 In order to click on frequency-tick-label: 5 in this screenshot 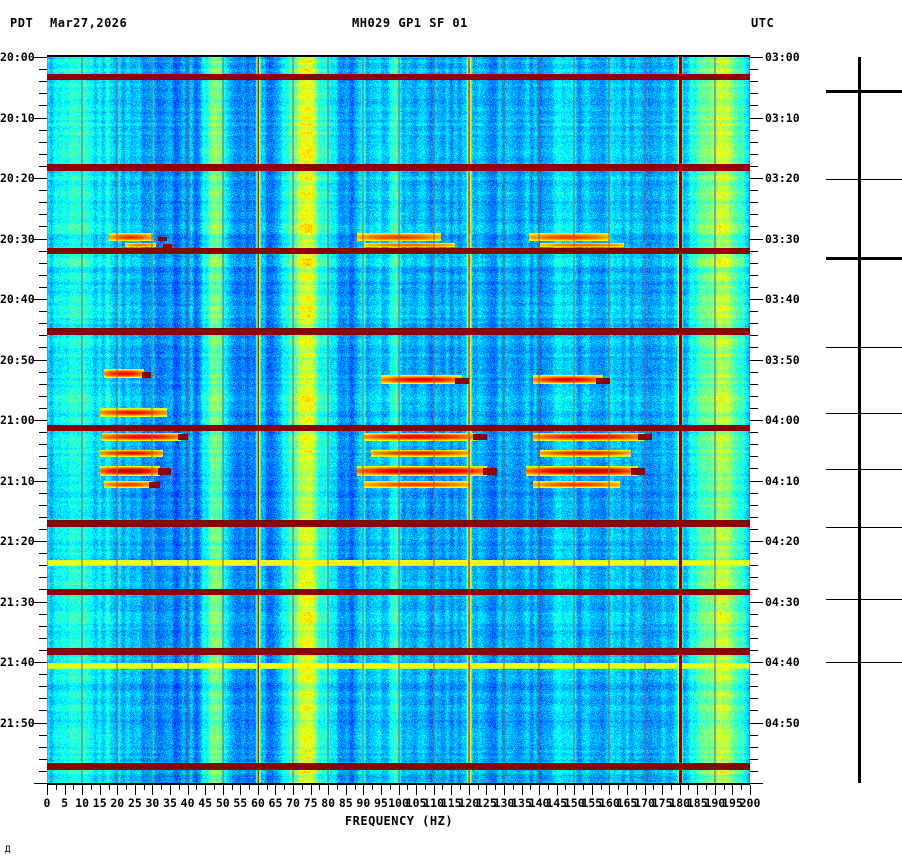, I will do `click(65, 803)`.